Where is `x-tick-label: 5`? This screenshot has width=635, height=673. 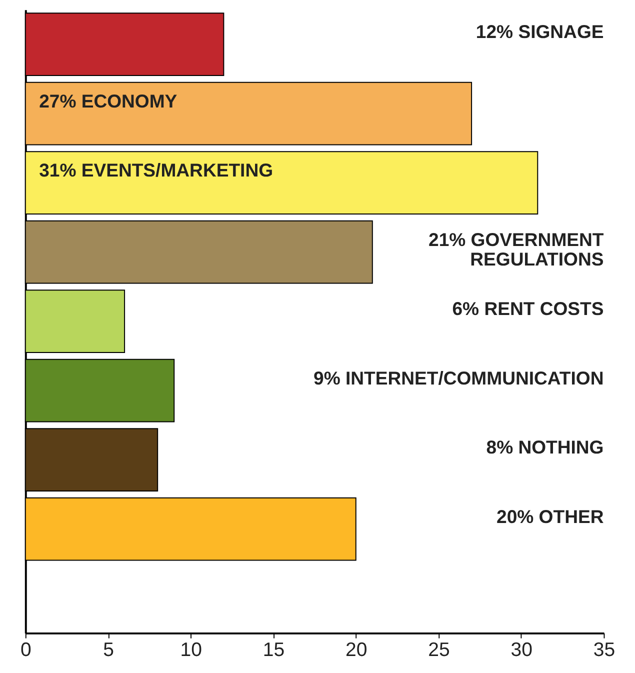 x-tick-label: 5 is located at coordinates (108, 649).